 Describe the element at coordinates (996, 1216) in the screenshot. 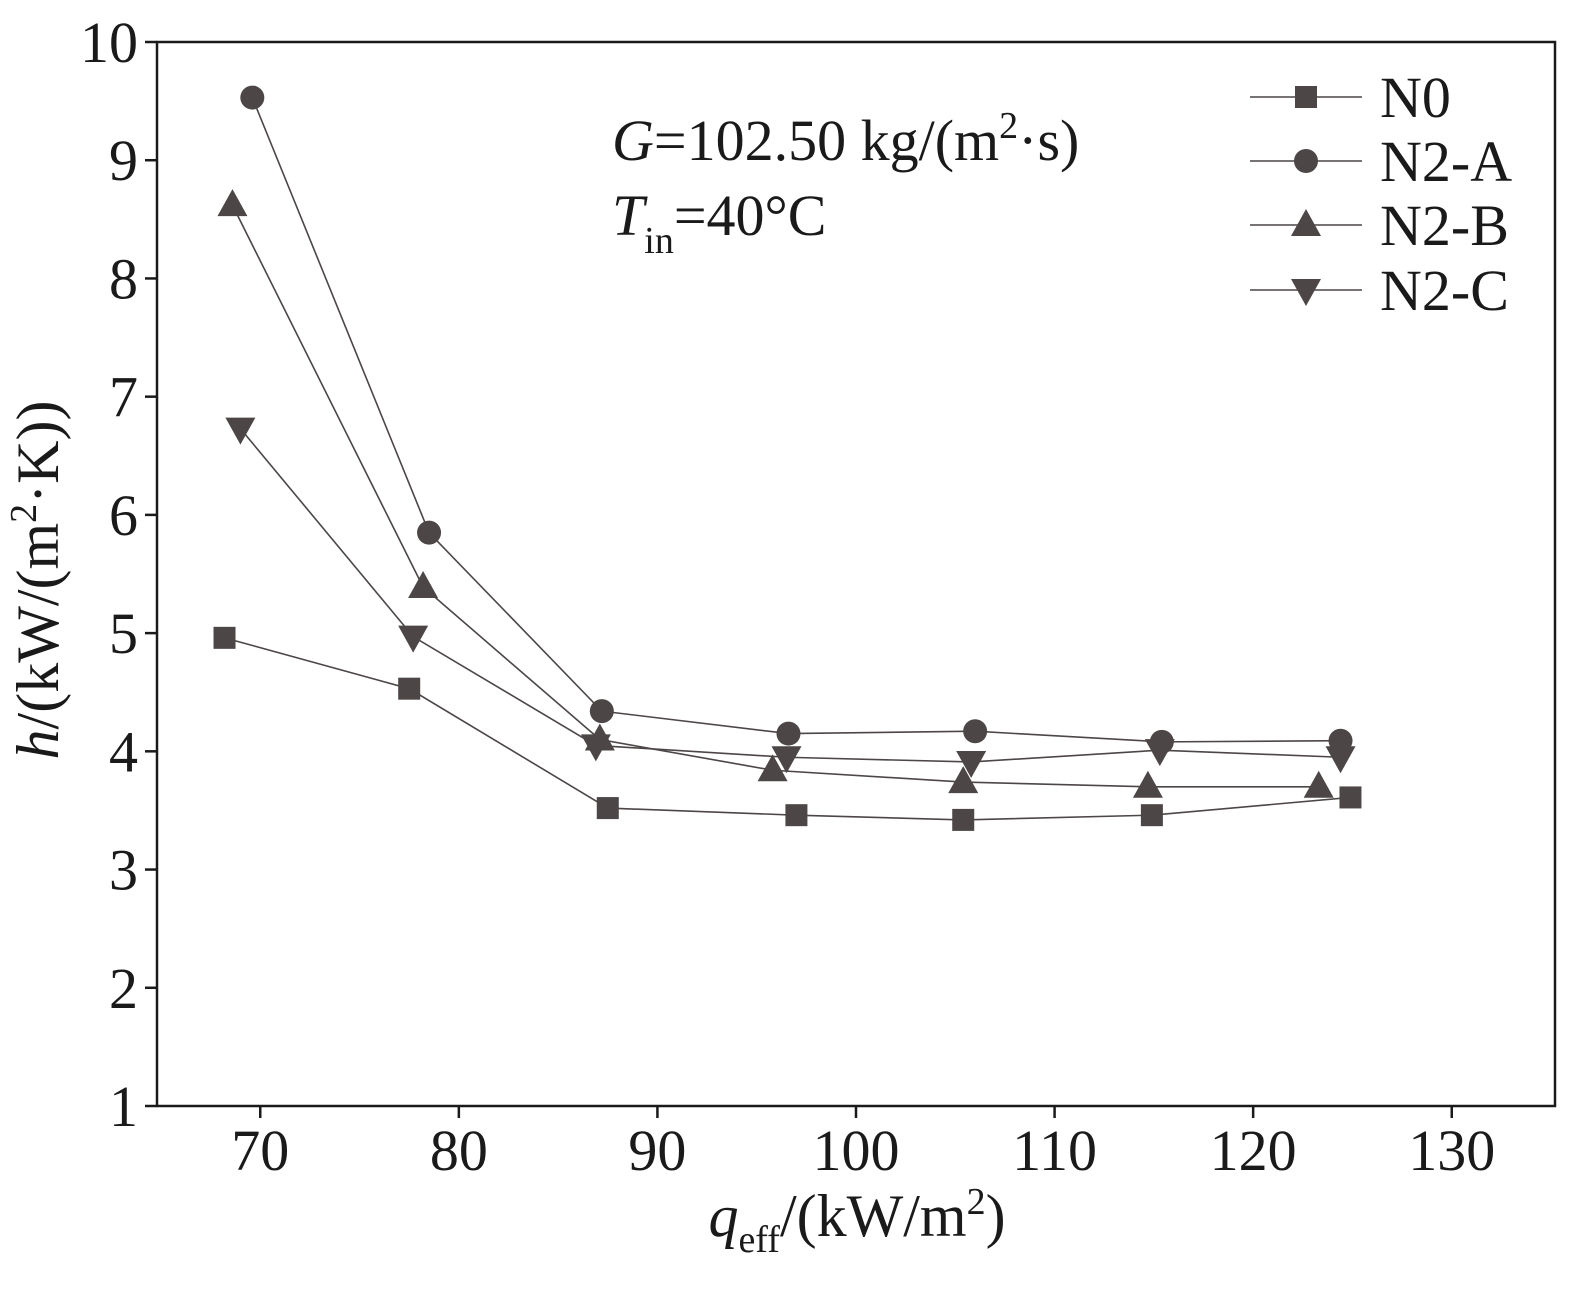

I see `x-axis-label-close: )` at that location.